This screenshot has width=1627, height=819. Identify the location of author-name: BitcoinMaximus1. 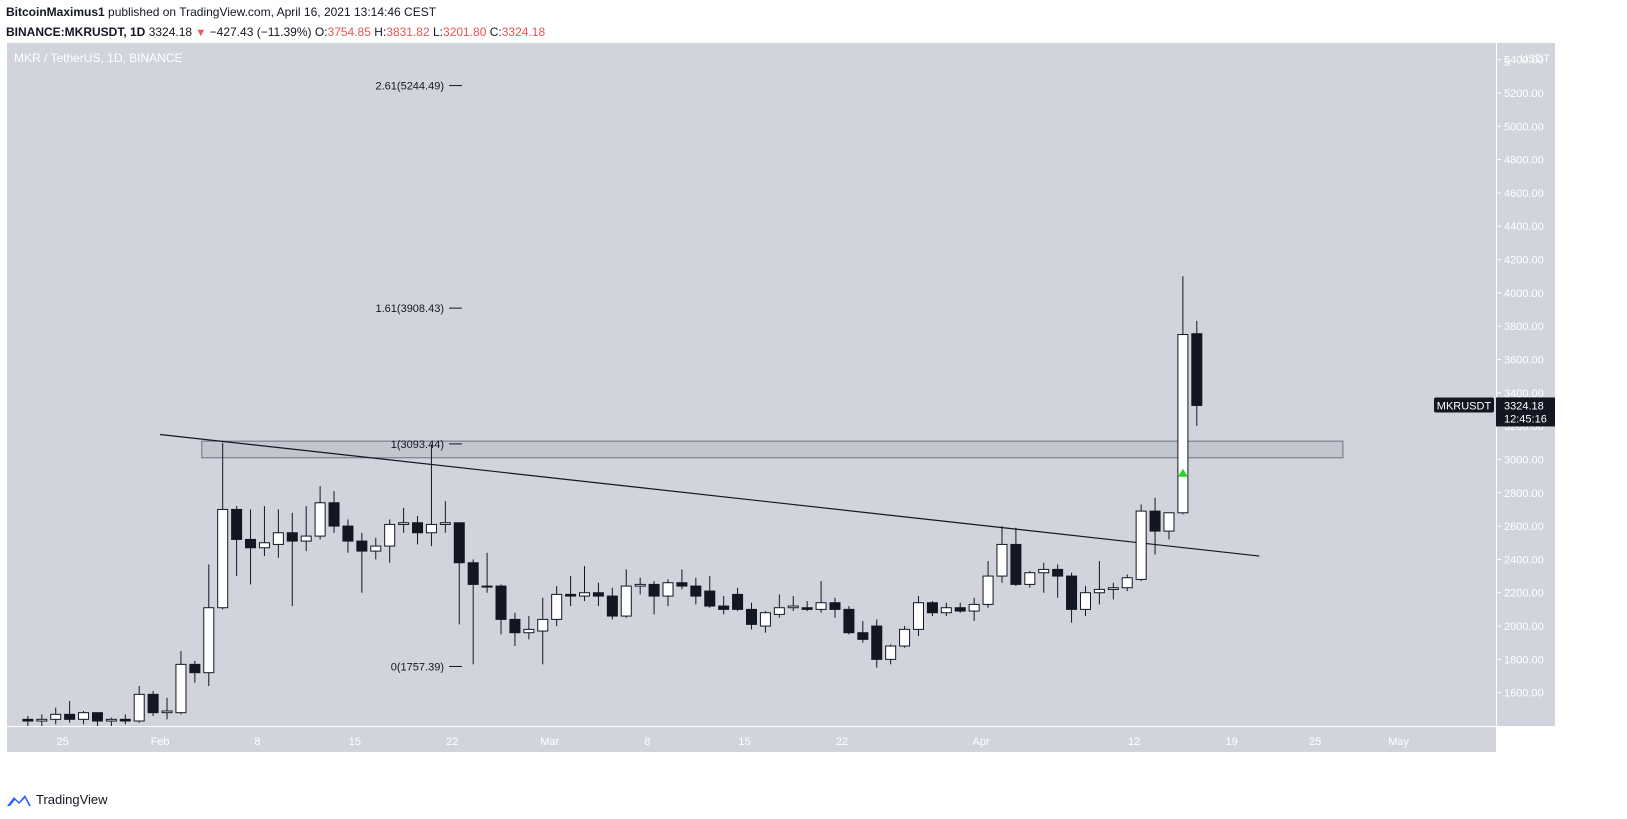
(55, 12).